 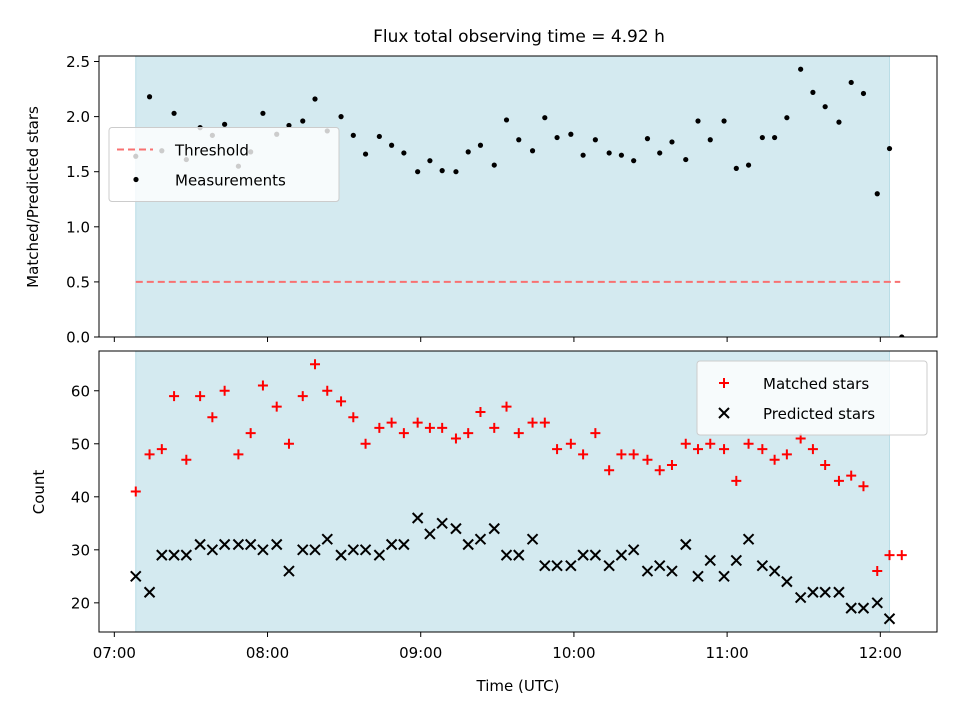 What do you see at coordinates (78, 227) in the screenshot?
I see `y-tick-label: 1.0` at bounding box center [78, 227].